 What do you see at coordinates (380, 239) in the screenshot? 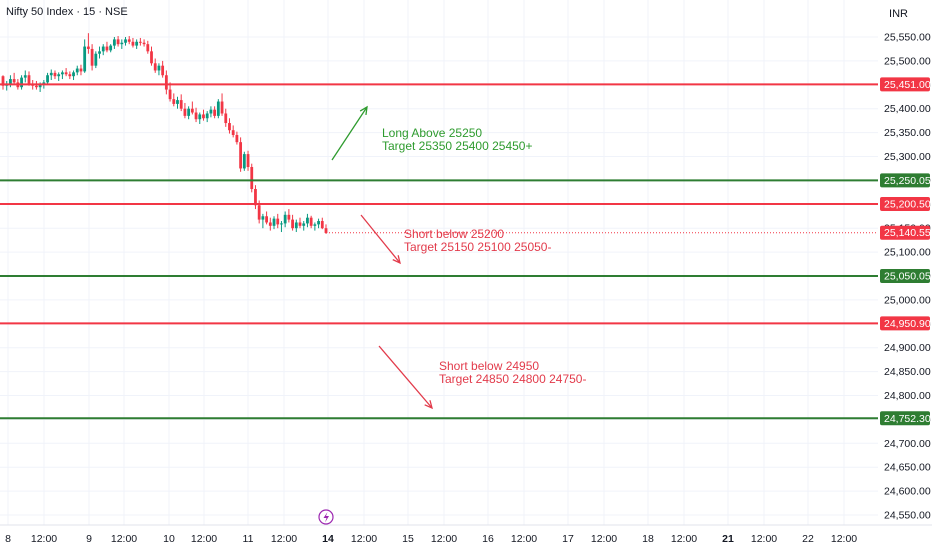
I see `arrow-down-icon` at bounding box center [380, 239].